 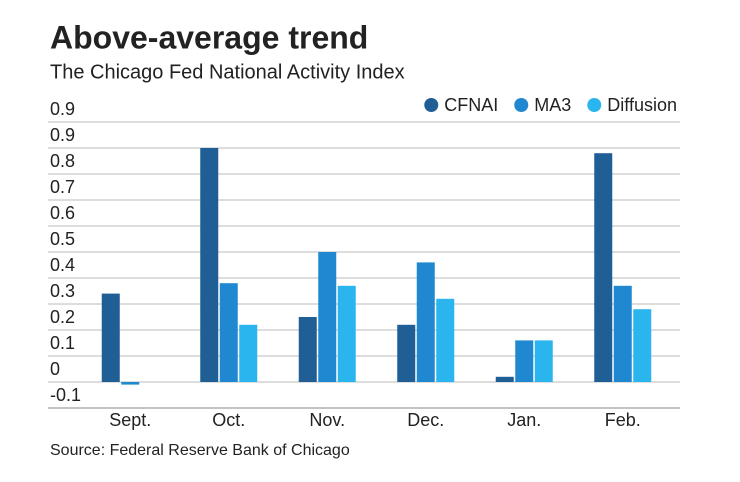 I want to click on y-tick-label: 0.6, so click(x=62, y=213).